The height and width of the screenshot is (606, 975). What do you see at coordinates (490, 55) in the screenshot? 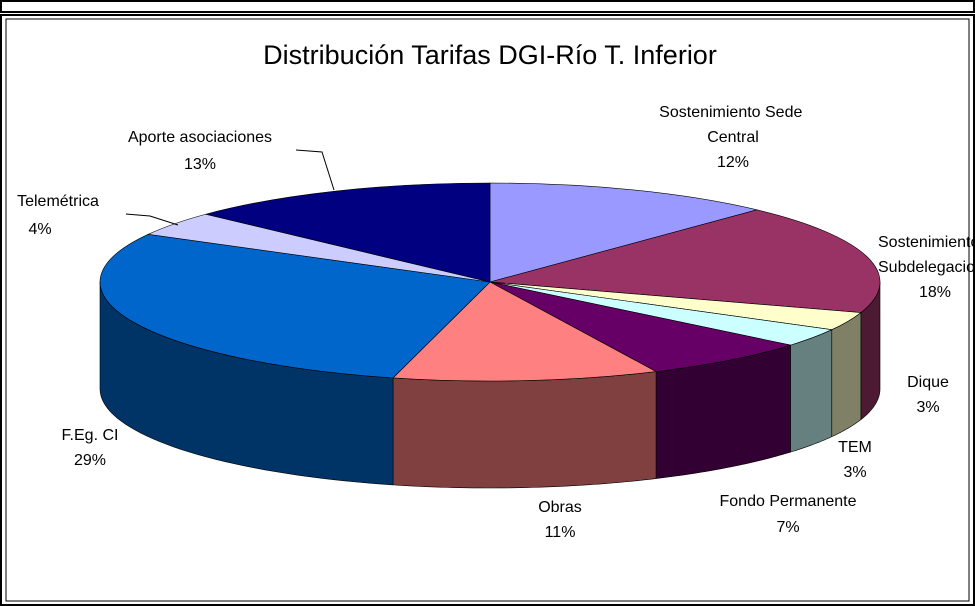
I see `chart-title: Distribución Tarifas DGI-Río T. Inferior` at bounding box center [490, 55].